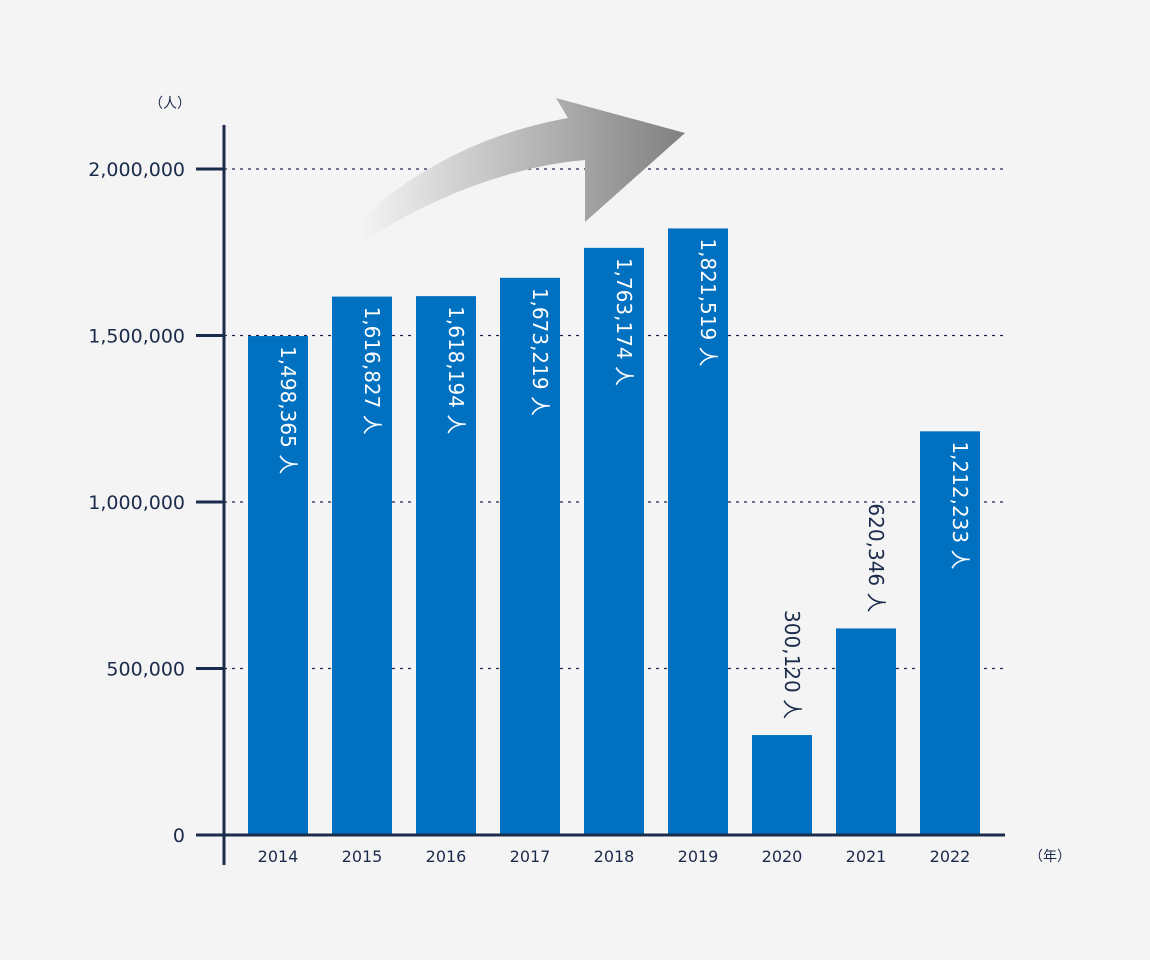 This screenshot has width=1150, height=960. What do you see at coordinates (136, 170) in the screenshot?
I see `y-tick-label: 2,000,000` at bounding box center [136, 170].